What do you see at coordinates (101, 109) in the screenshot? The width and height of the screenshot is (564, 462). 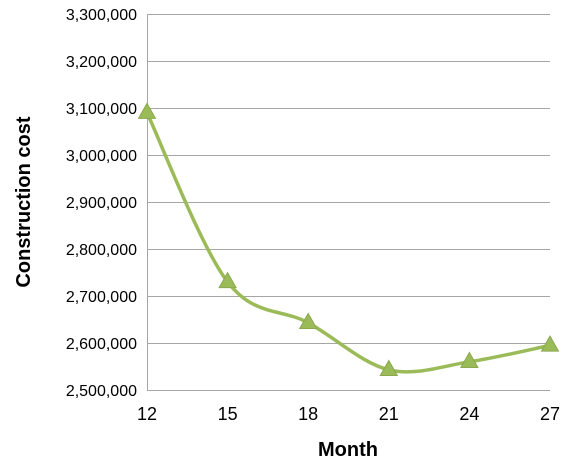 I see `y-tick-label: 3,100,000` at bounding box center [101, 109].